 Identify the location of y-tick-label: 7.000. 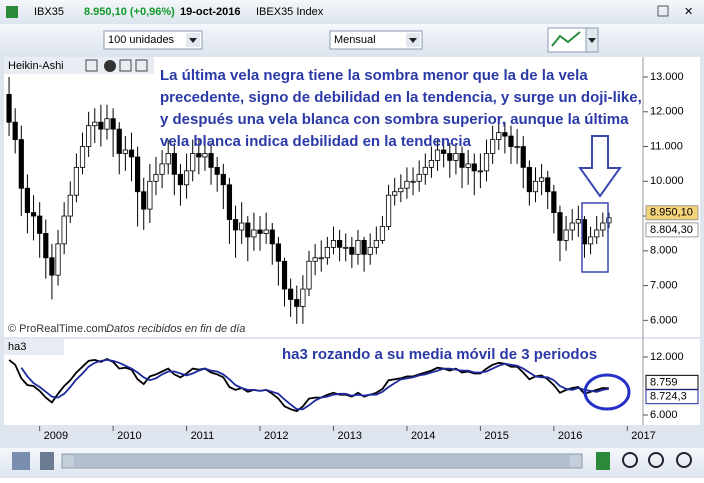
(664, 285).